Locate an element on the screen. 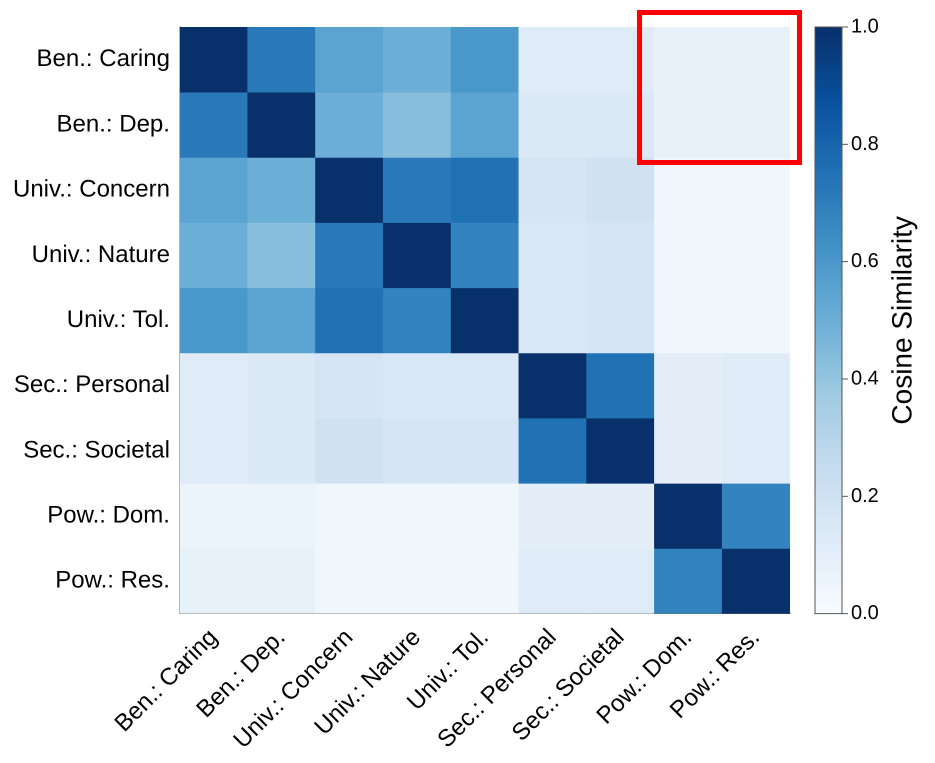 This screenshot has width=935, height=763. y-tick-label: Ben.: Caring is located at coordinates (103, 58).